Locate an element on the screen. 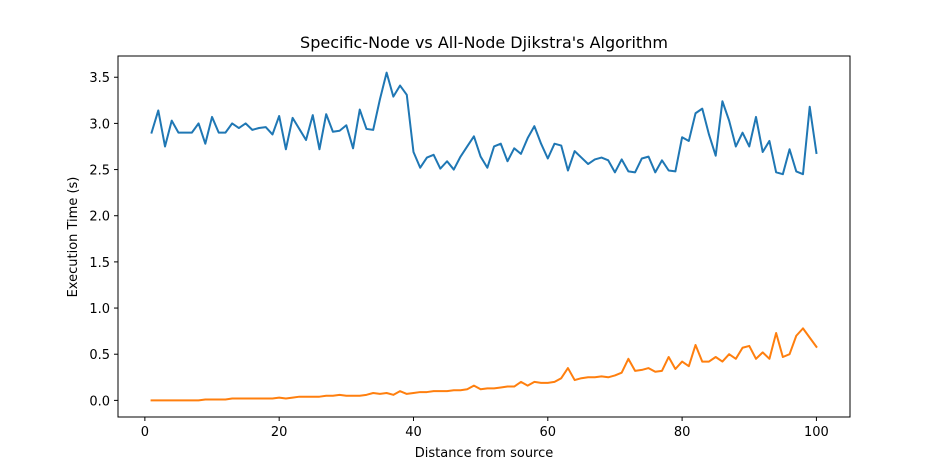  x-tick-label: 40 is located at coordinates (413, 432).